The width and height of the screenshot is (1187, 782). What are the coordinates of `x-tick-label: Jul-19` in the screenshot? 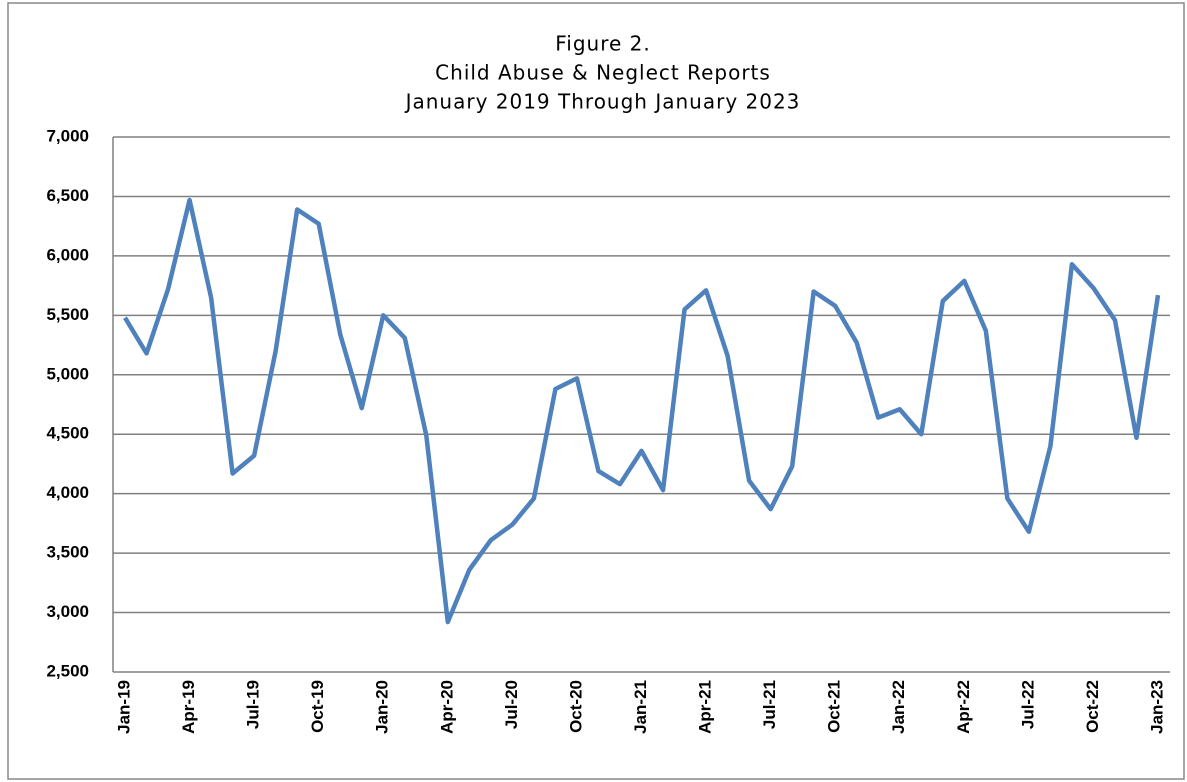 It's located at (253, 704).